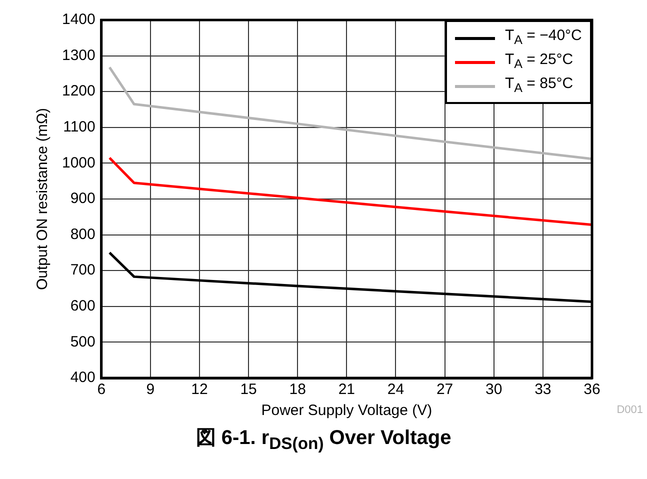  Describe the element at coordinates (83, 377) in the screenshot. I see `y-tick-label: 400` at that location.